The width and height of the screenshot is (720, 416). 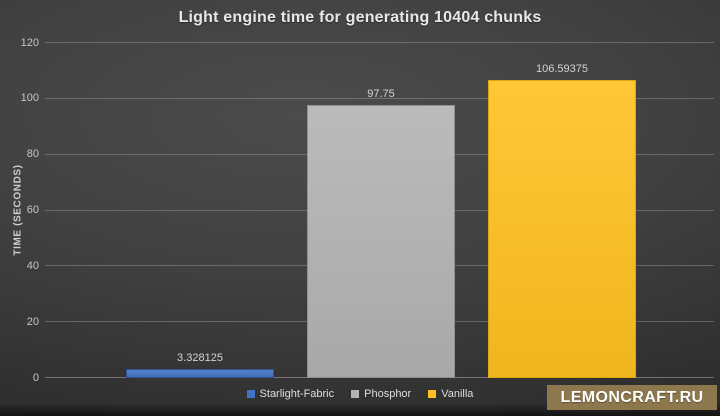 I want to click on bar-phosphor, so click(x=381, y=241).